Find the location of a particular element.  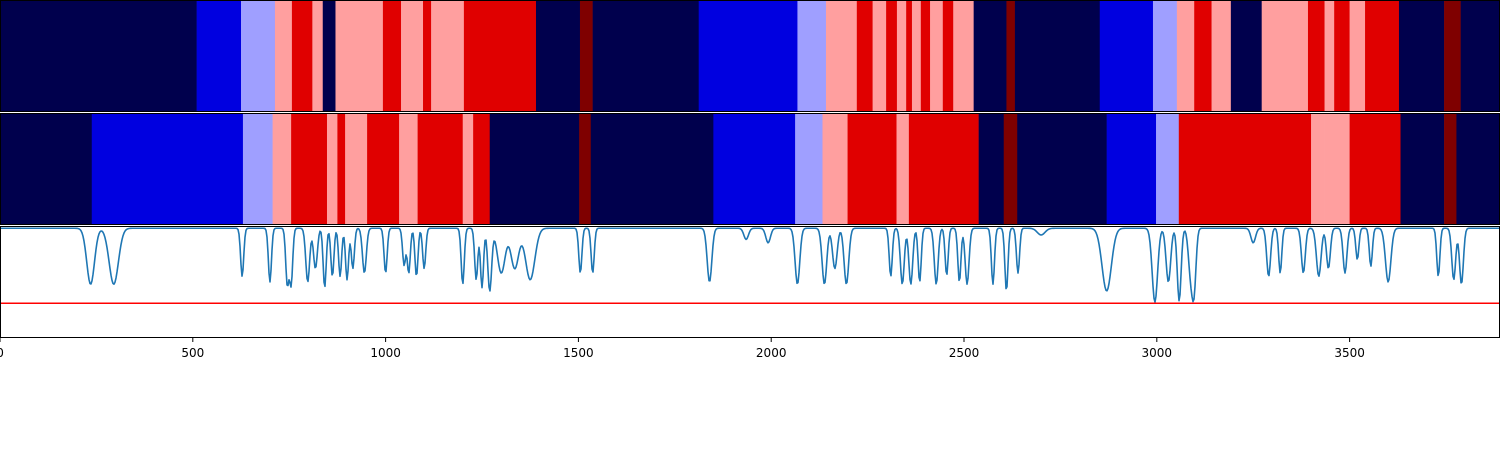

x-tick-label-3500: 3500 is located at coordinates (1349, 353).